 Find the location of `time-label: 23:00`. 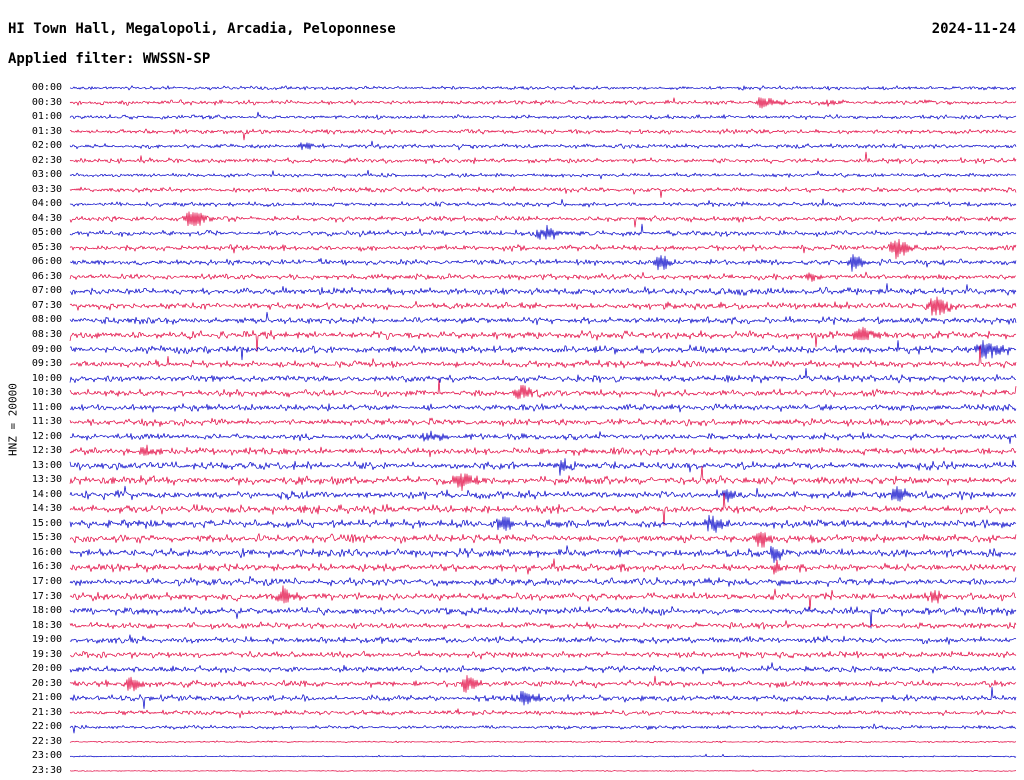

time-label: 23:00 is located at coordinates (46, 756).